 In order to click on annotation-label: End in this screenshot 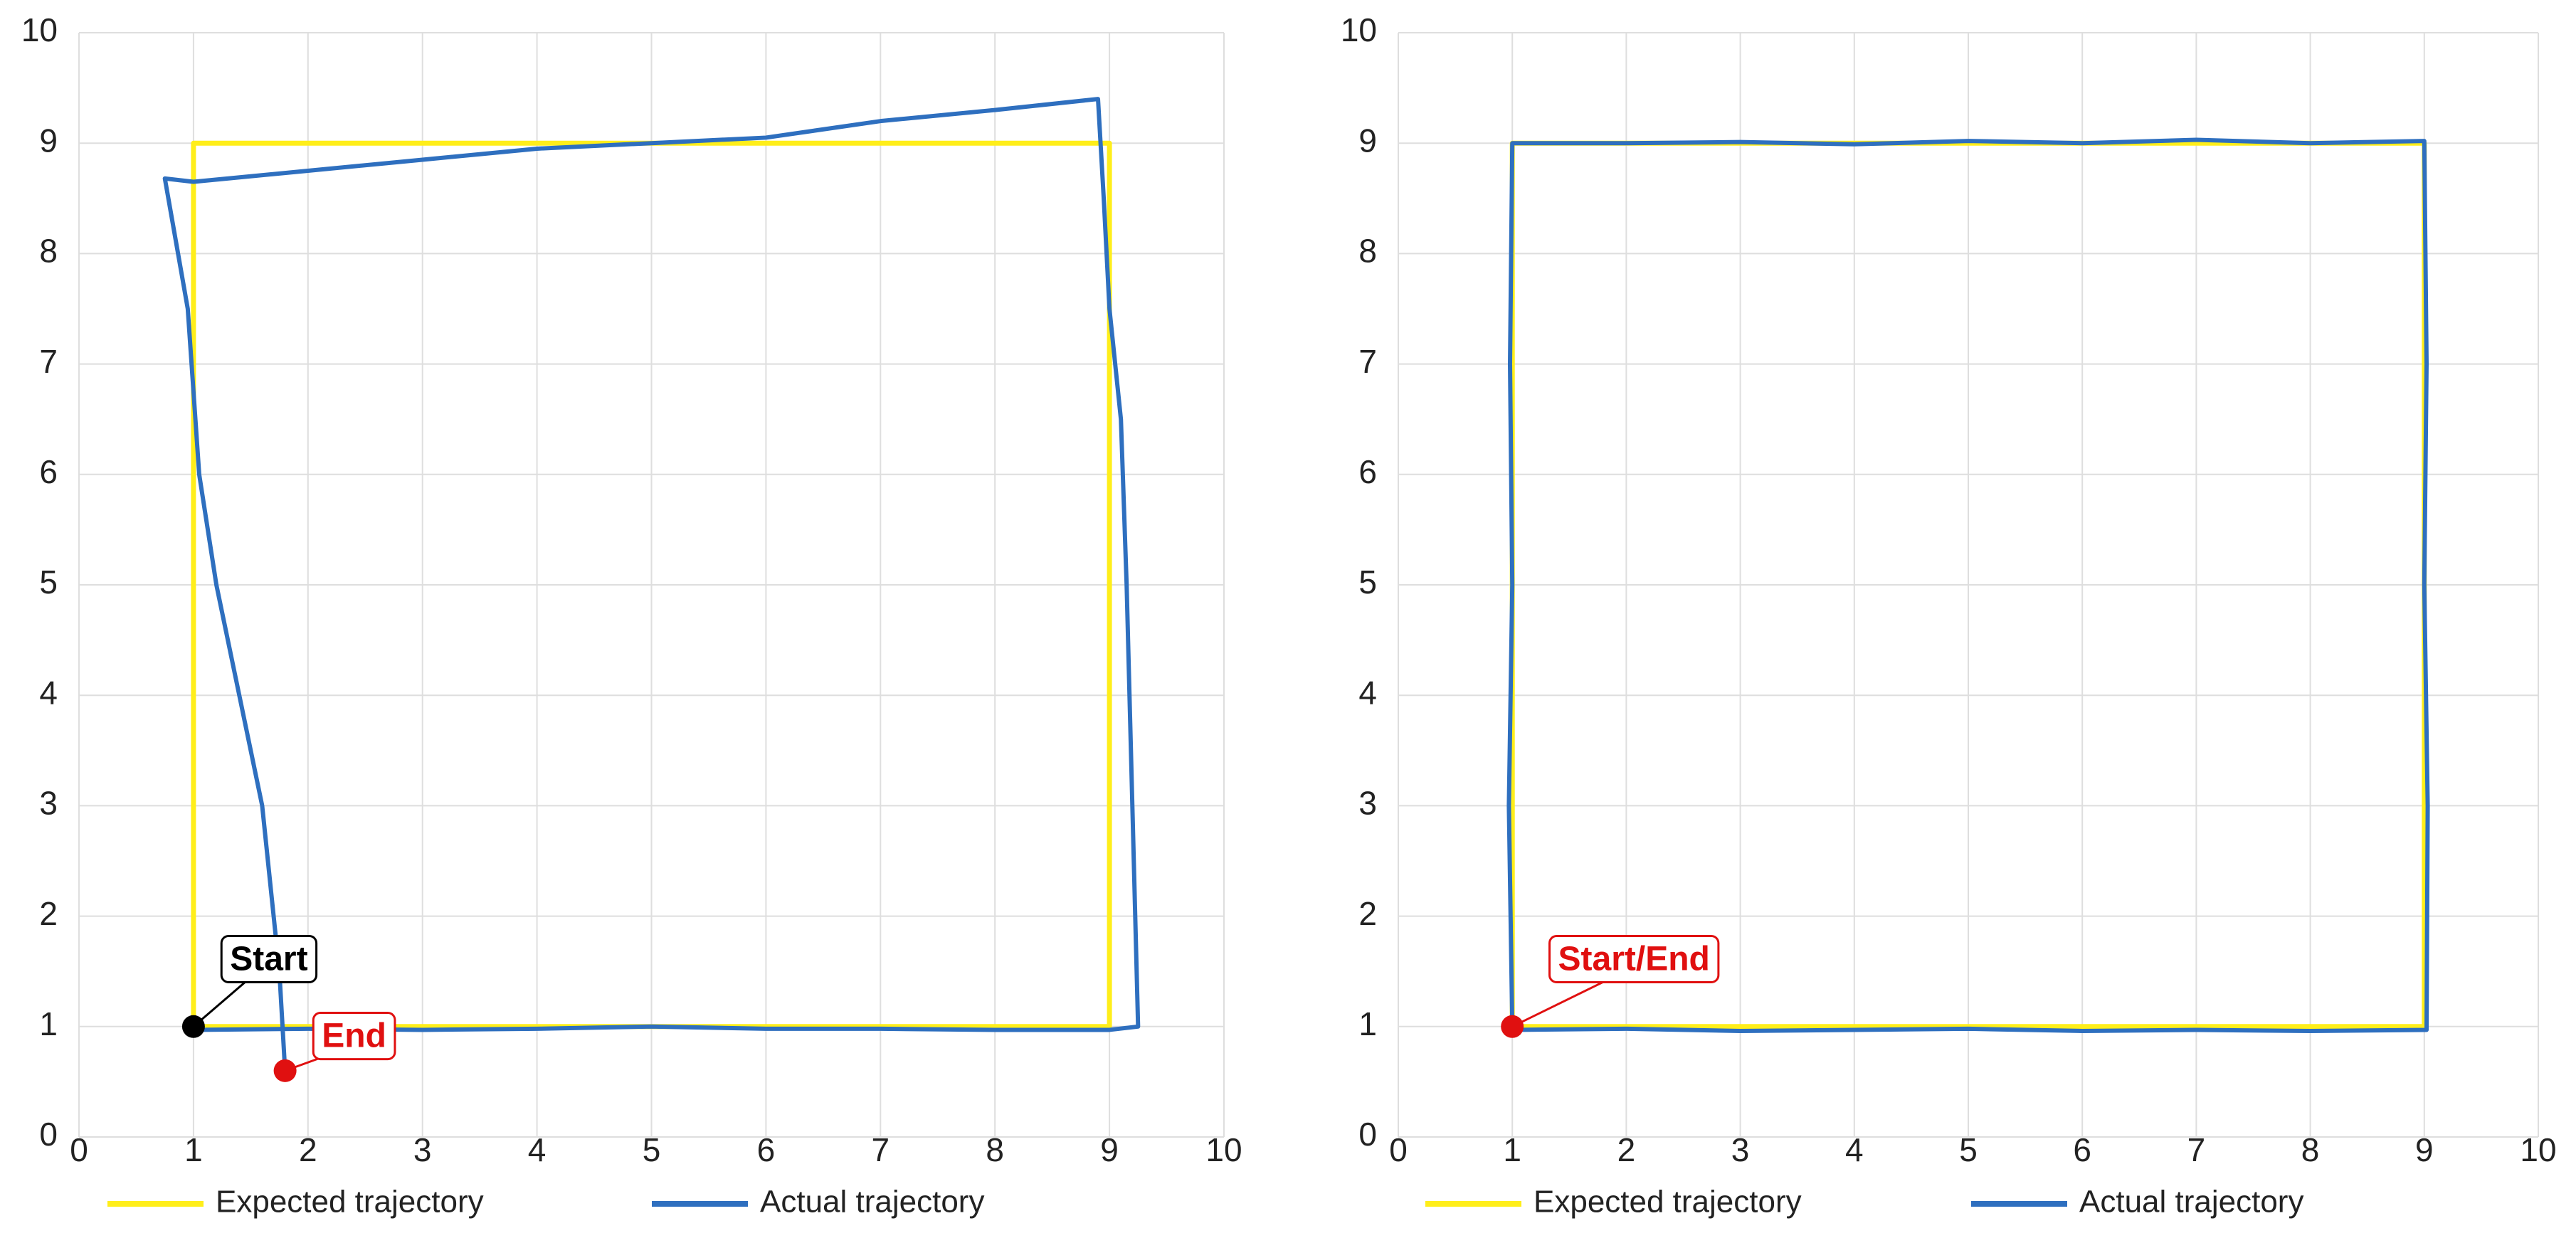, I will do `click(354, 1036)`.